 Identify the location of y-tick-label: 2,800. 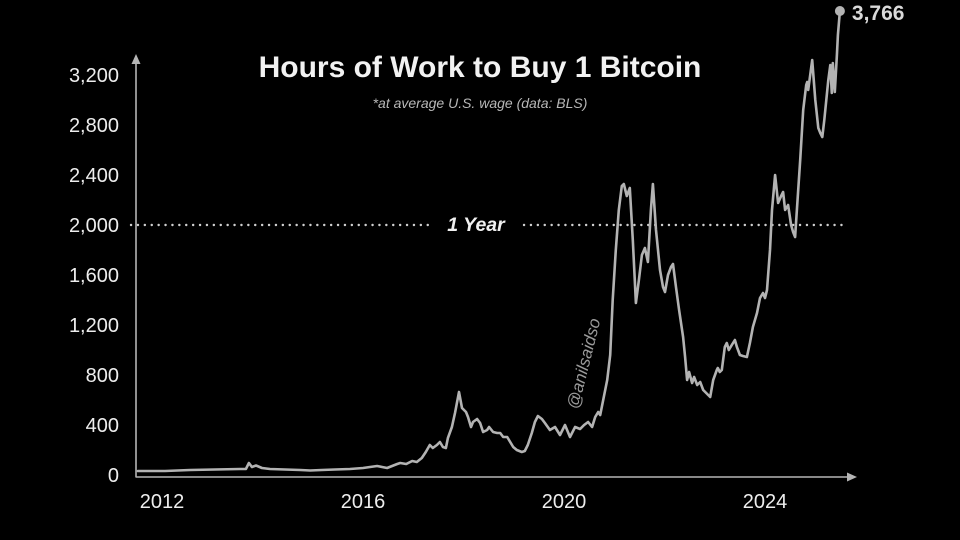
(94, 126).